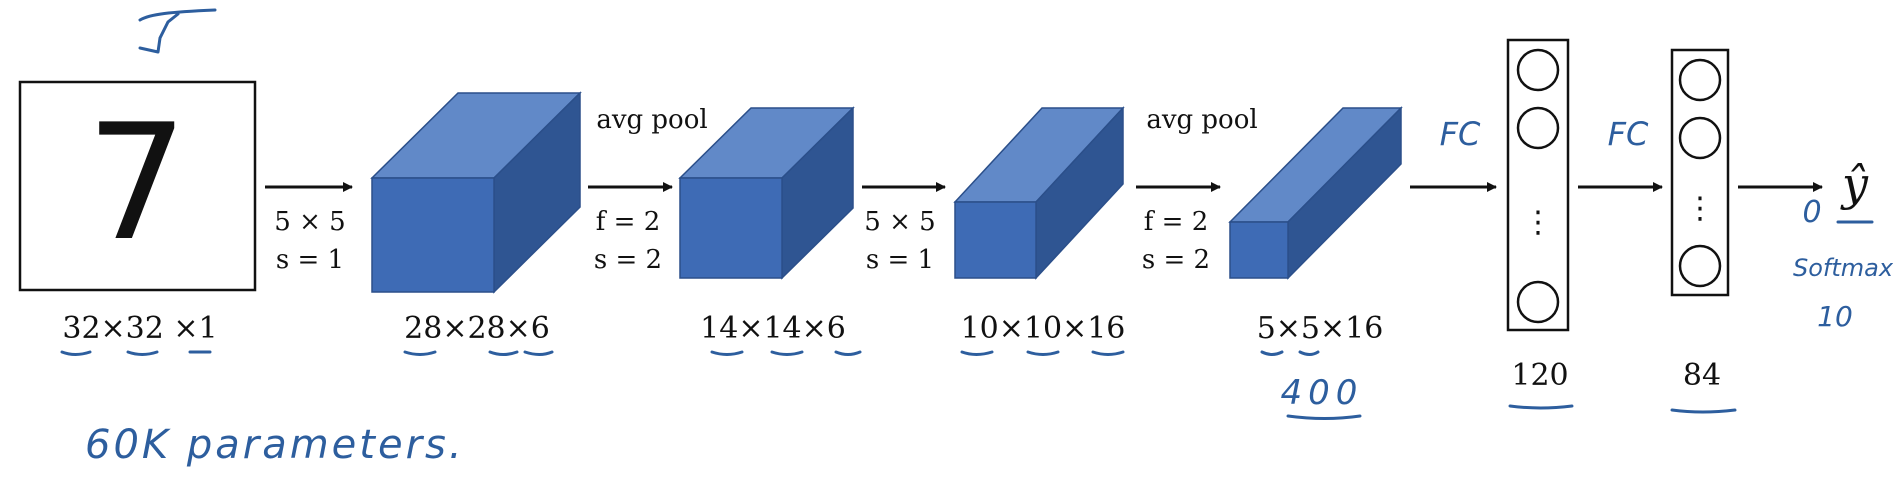 The width and height of the screenshot is (1893, 490). Describe the element at coordinates (1854, 184) in the screenshot. I see `output-yhat: ŷ` at that location.